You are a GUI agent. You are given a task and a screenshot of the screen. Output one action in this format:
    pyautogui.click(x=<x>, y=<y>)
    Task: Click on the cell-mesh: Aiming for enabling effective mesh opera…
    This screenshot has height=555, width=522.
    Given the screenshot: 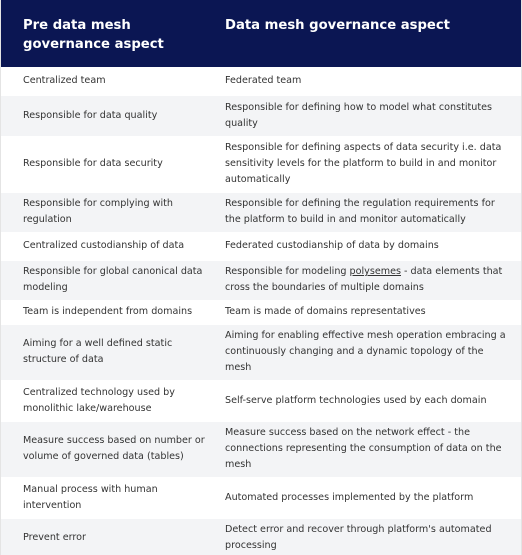 What is the action you would take?
    pyautogui.click(x=367, y=352)
    